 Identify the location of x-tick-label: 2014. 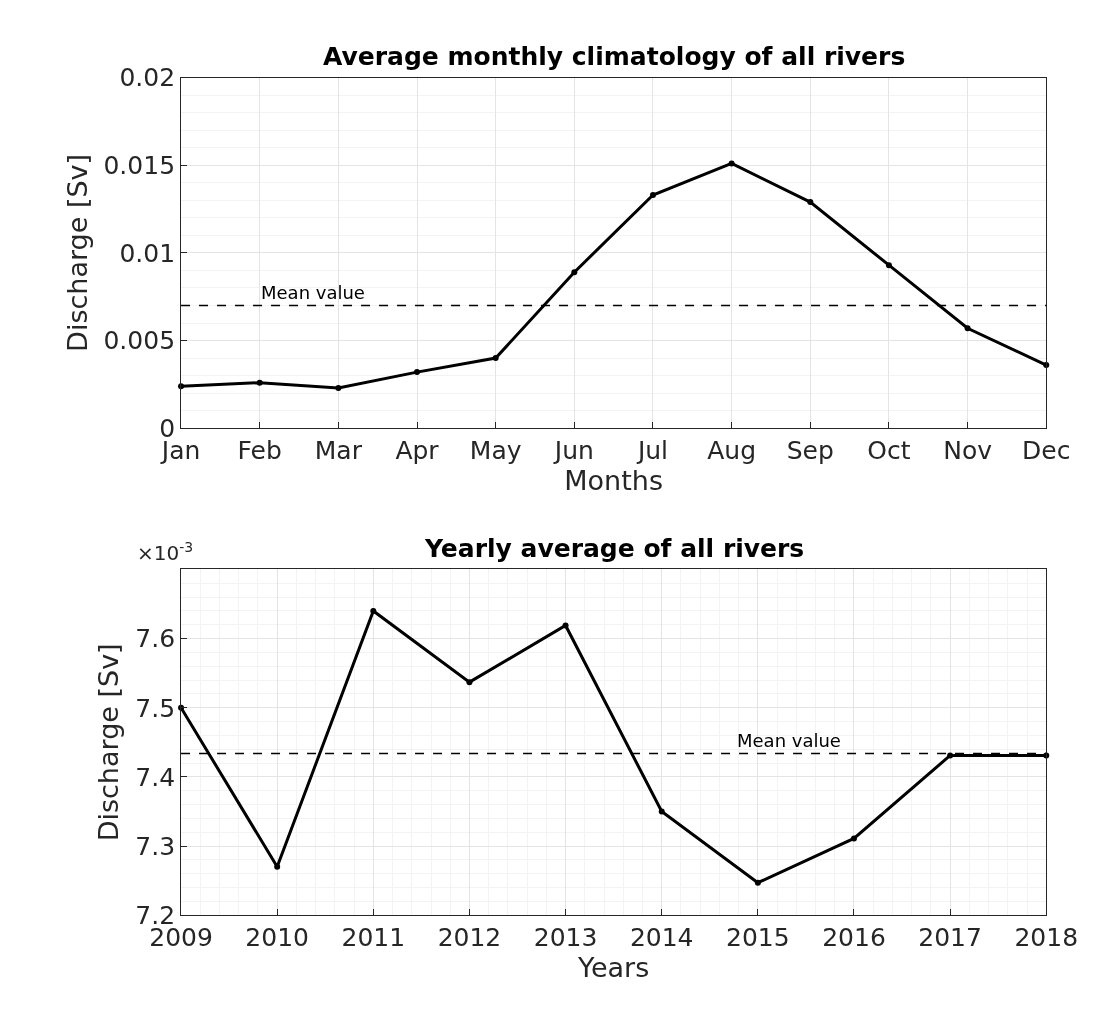
(661, 938).